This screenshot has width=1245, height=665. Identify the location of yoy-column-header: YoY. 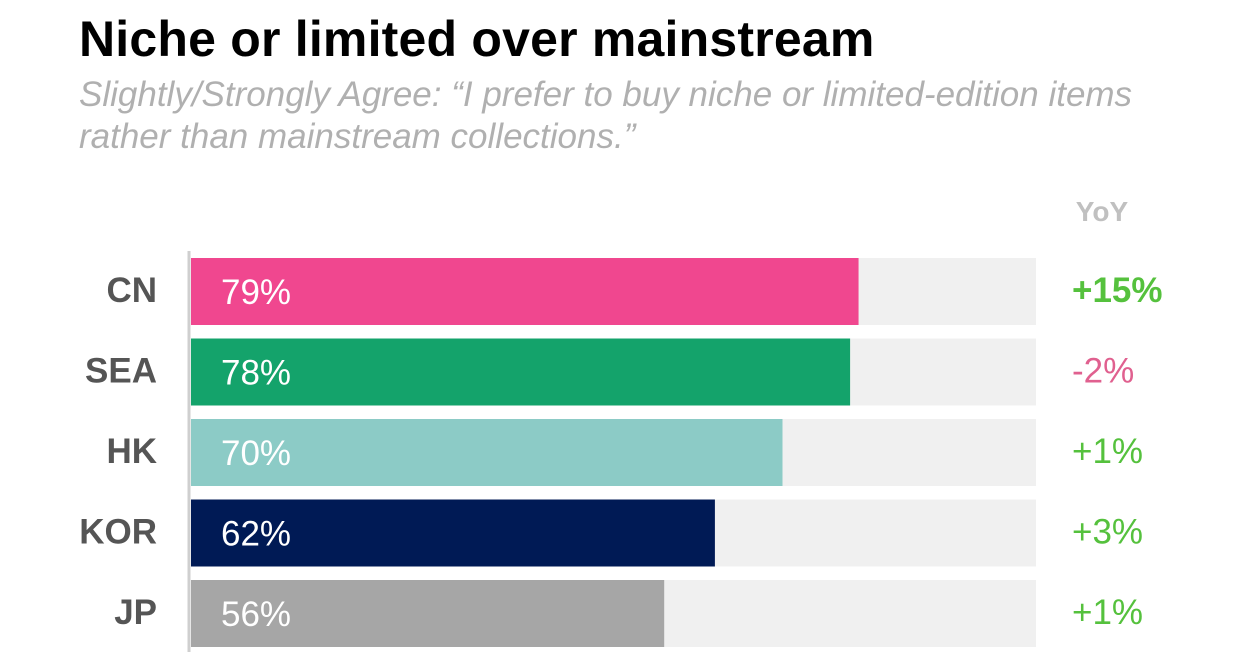
(1102, 211).